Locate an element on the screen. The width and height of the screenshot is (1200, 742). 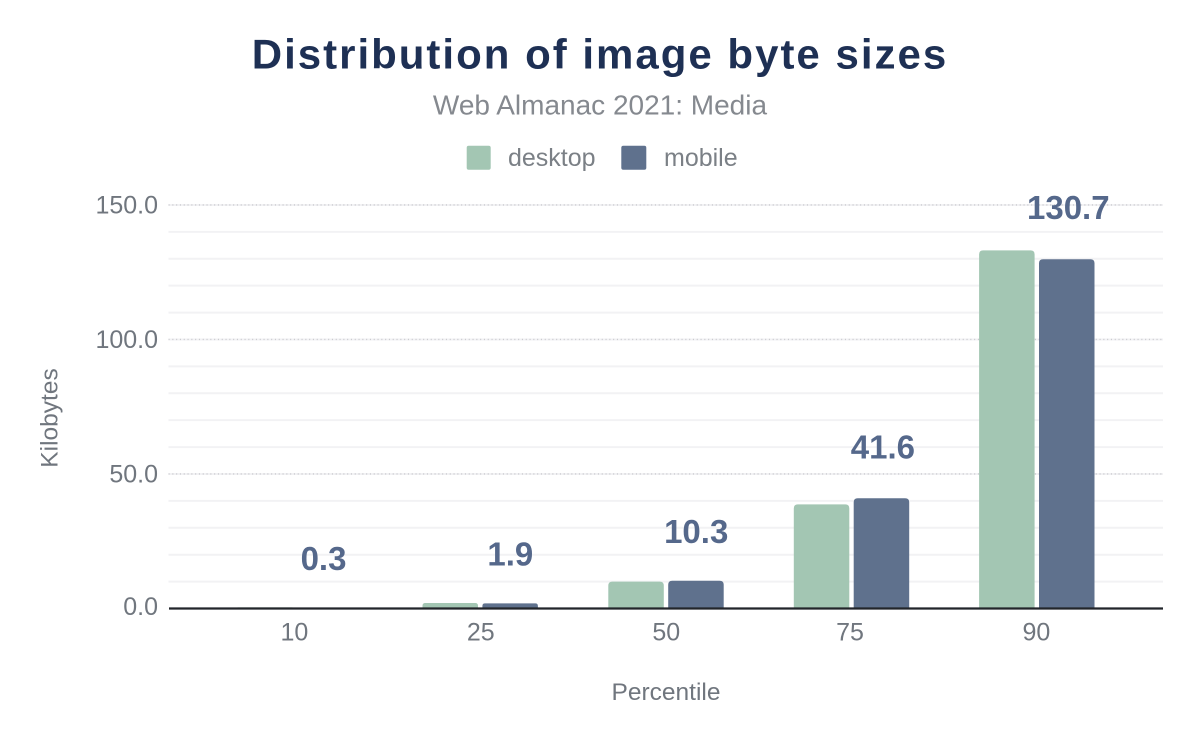
svg-text:Distribution of image byte siz: Distribution of image byte sizes is located at coordinates (600, 54).